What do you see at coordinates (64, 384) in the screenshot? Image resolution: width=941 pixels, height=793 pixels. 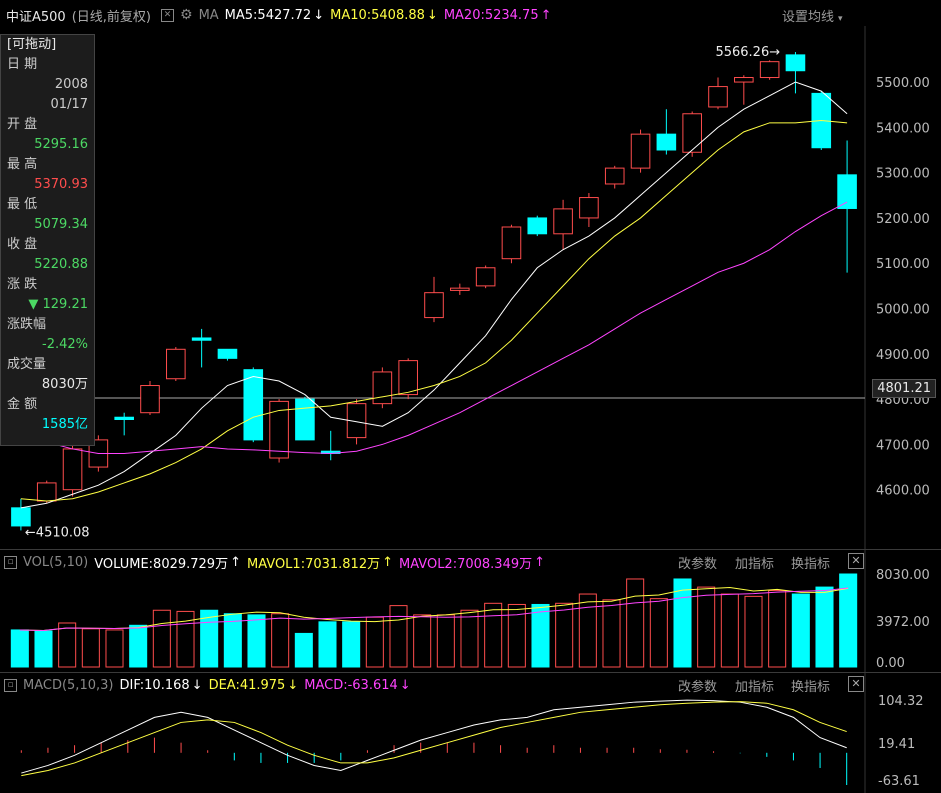 I see `volume-value: 8030万` at bounding box center [64, 384].